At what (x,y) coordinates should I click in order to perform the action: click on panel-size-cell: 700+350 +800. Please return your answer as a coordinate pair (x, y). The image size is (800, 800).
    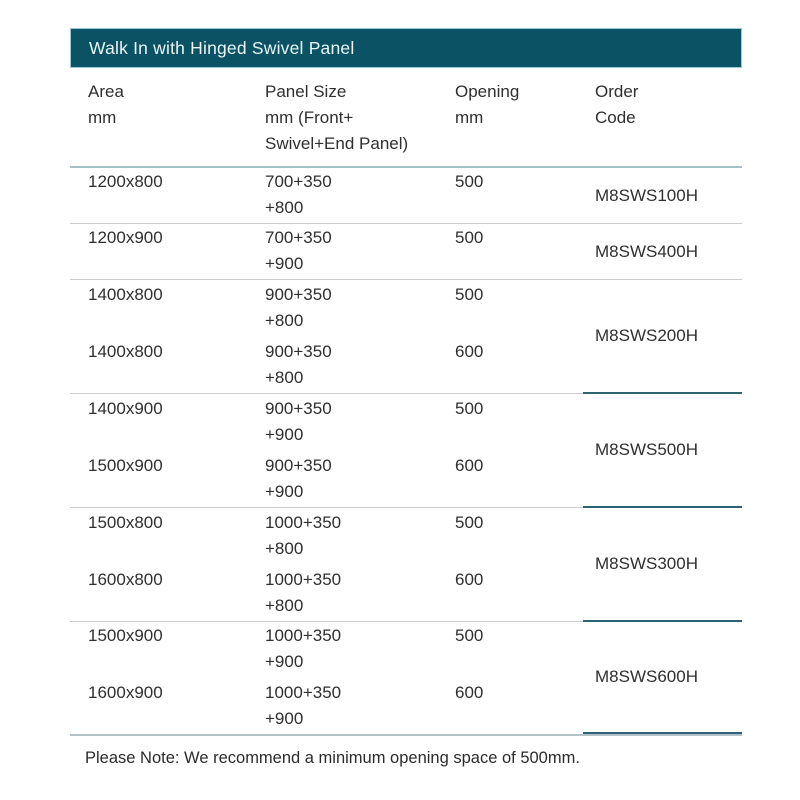
    Looking at the image, I should click on (342, 195).